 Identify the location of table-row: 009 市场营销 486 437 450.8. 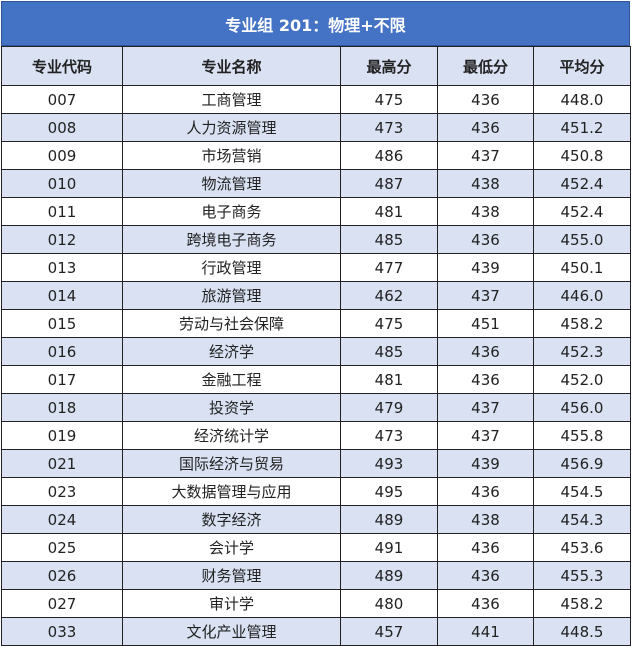
(316, 155).